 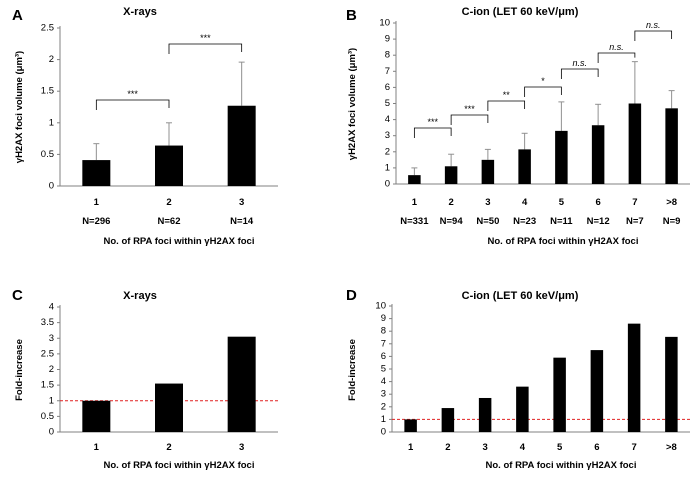 What do you see at coordinates (672, 221) in the screenshot?
I see `sample-size-label: N=9` at bounding box center [672, 221].